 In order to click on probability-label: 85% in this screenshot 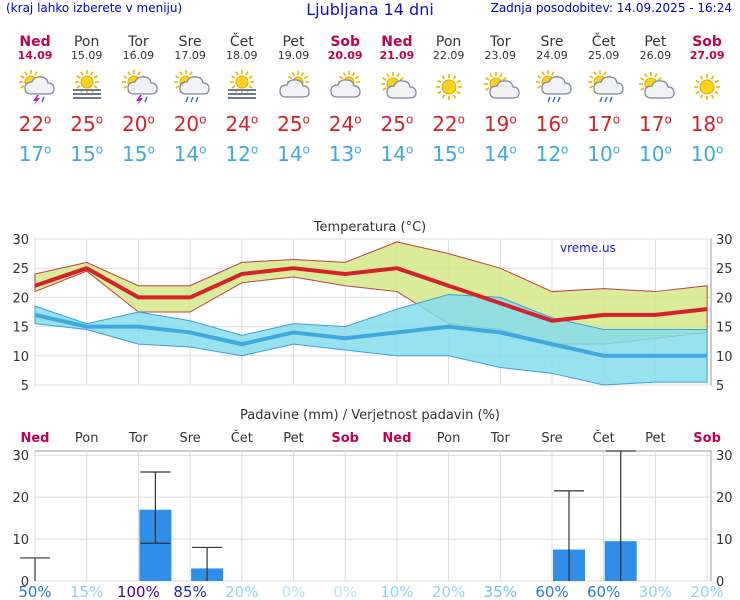, I will do `click(189, 591)`.